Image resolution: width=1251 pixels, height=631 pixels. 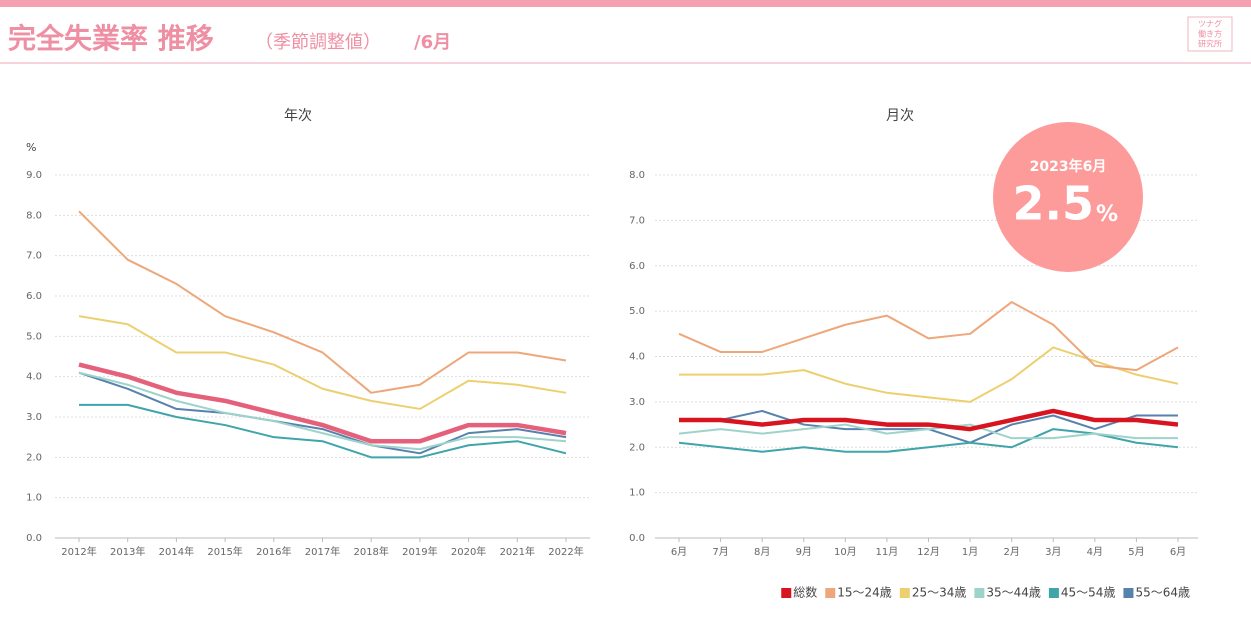 What do you see at coordinates (939, 593) in the screenshot?
I see `legend-label: 25～34歳` at bounding box center [939, 593].